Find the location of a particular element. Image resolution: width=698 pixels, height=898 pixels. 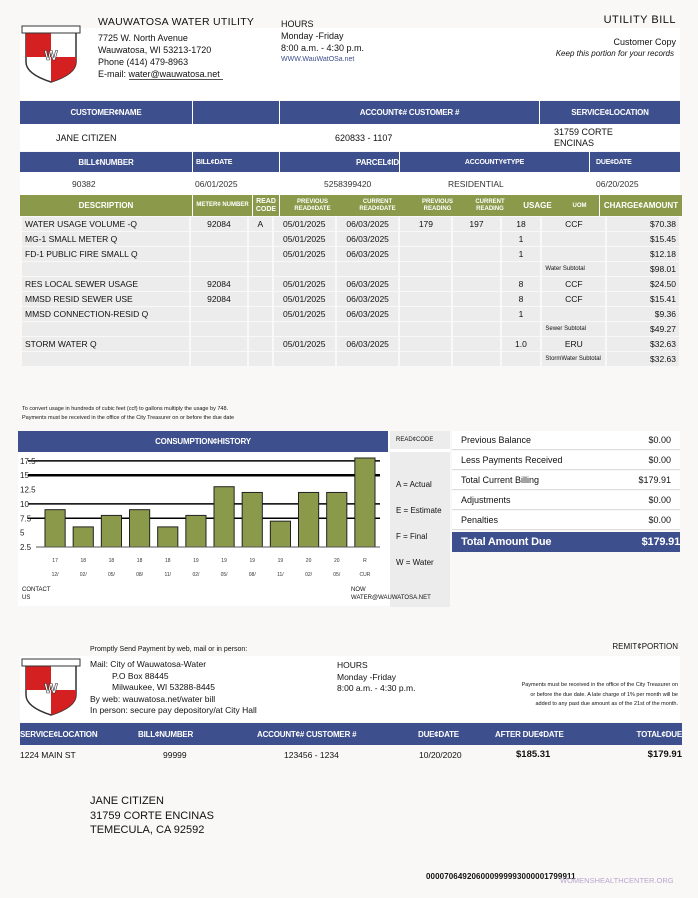

col-curr-read-date: CURRENT READ¢DATE is located at coordinates (377, 205).